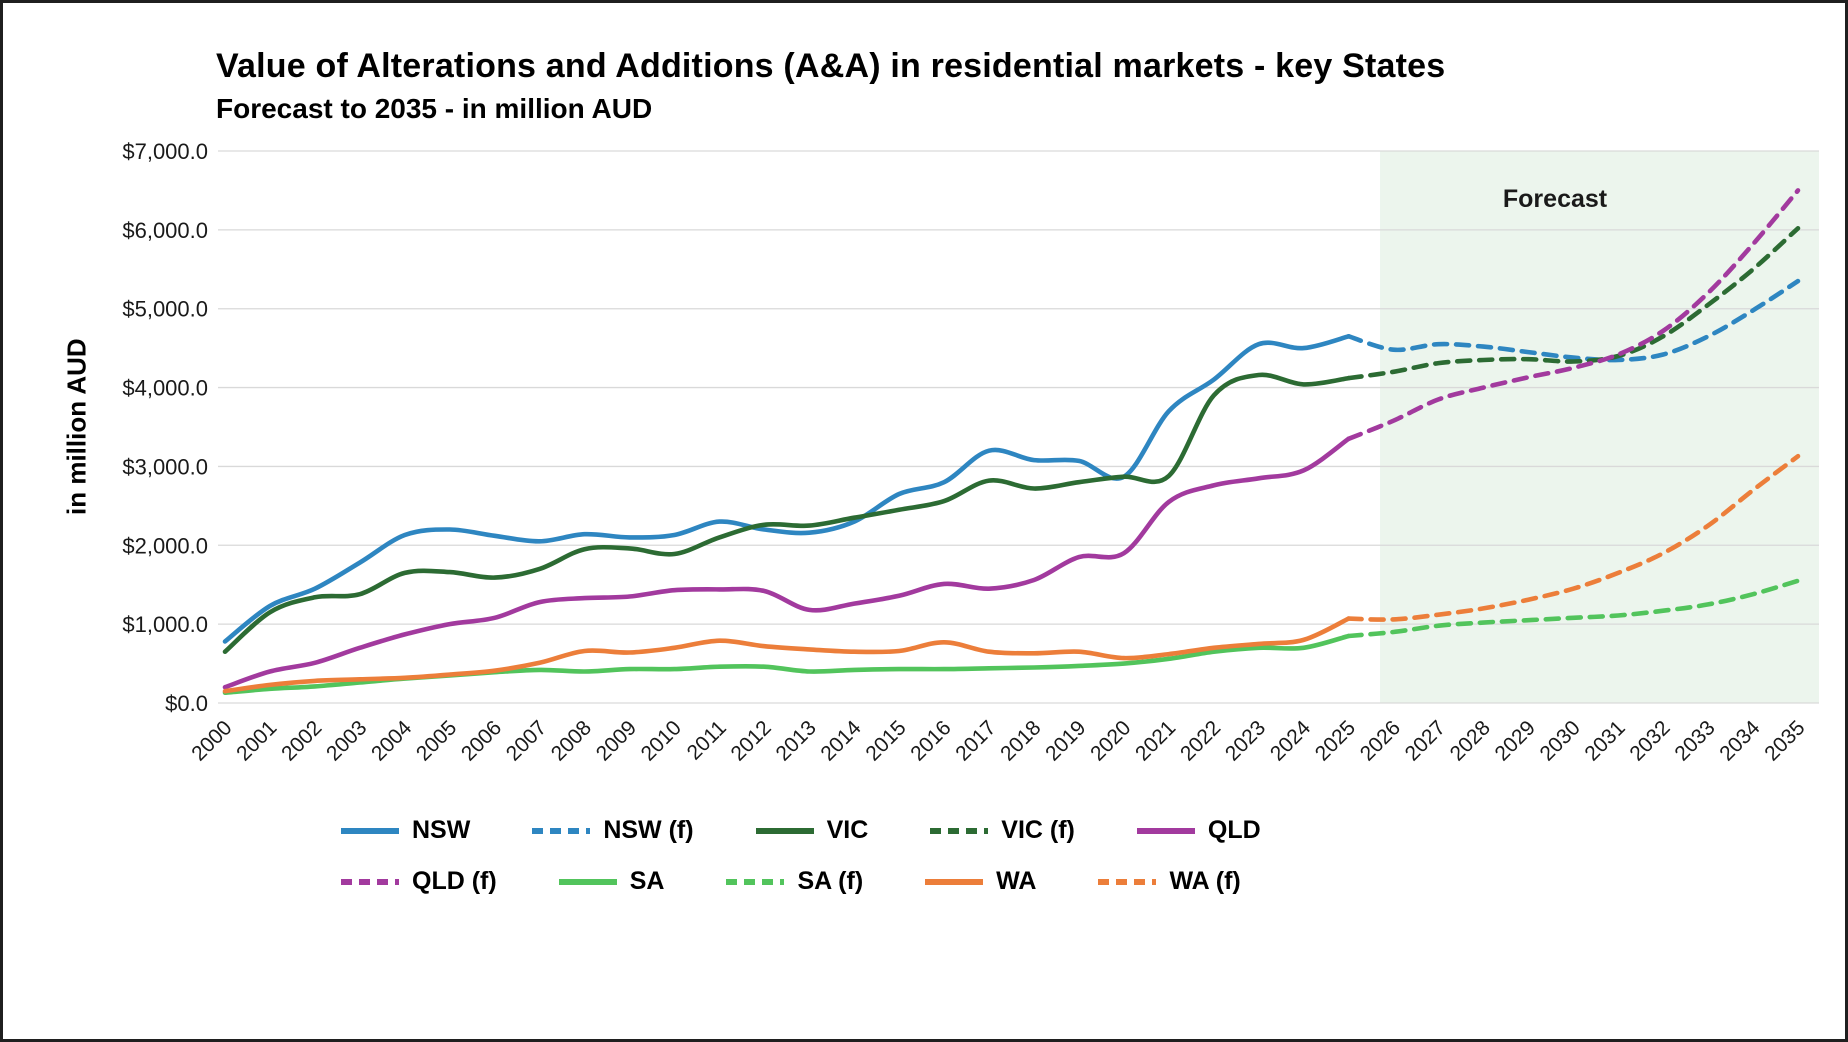  Describe the element at coordinates (847, 830) in the screenshot. I see `legend-label: VIC` at that location.